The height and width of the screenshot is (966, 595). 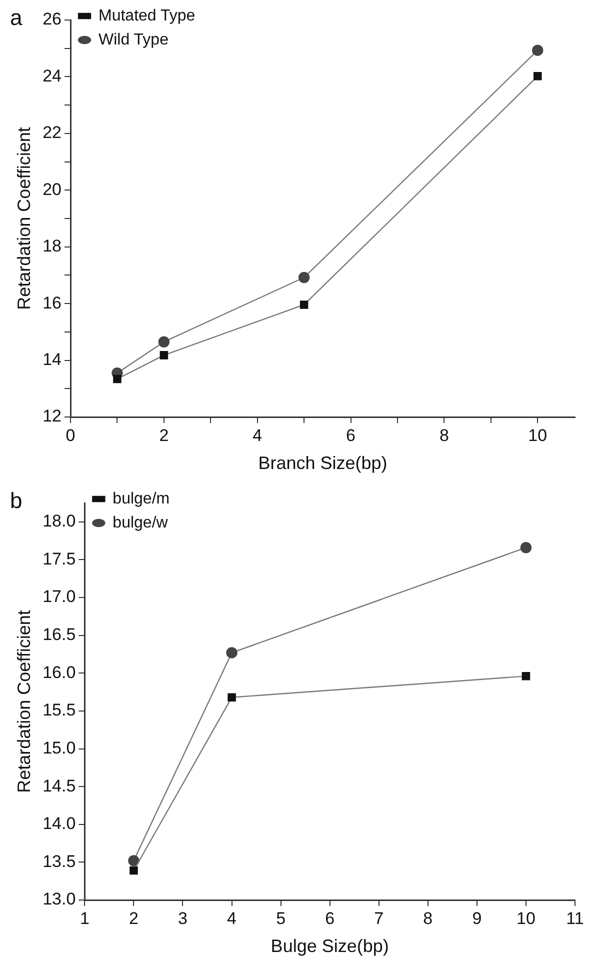 I want to click on y-tick-label: 17.5, so click(x=59, y=558).